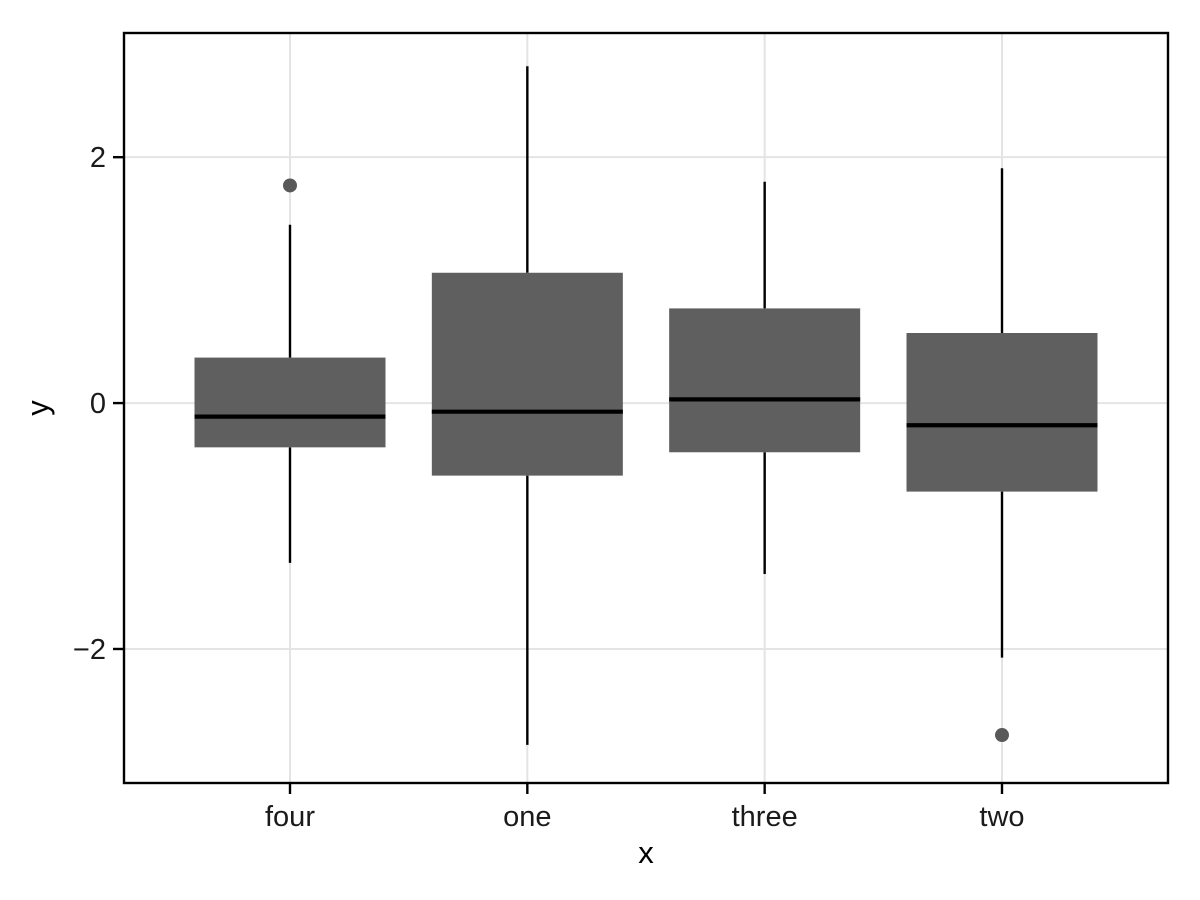 The width and height of the screenshot is (1200, 900). Describe the element at coordinates (765, 817) in the screenshot. I see `x-tick-label: three` at that location.